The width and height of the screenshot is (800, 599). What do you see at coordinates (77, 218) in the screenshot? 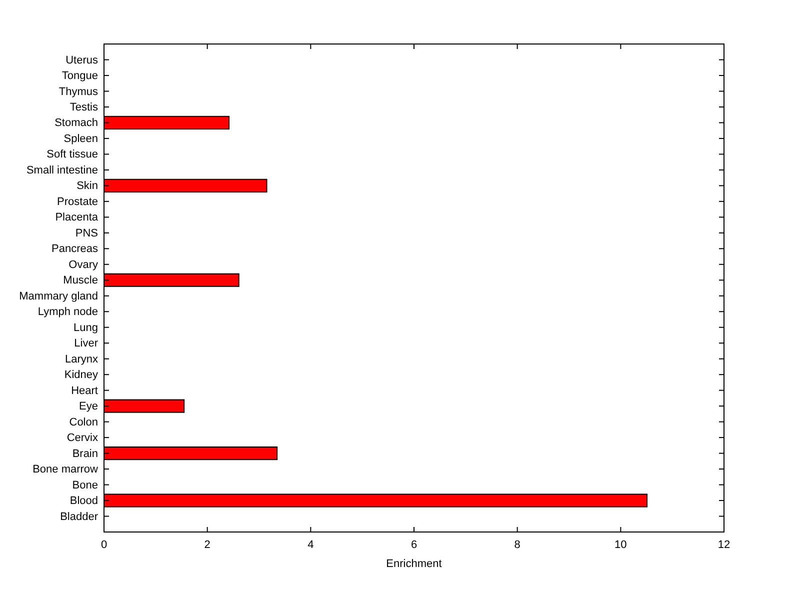
I see `y-tick-label: Placenta` at bounding box center [77, 218].